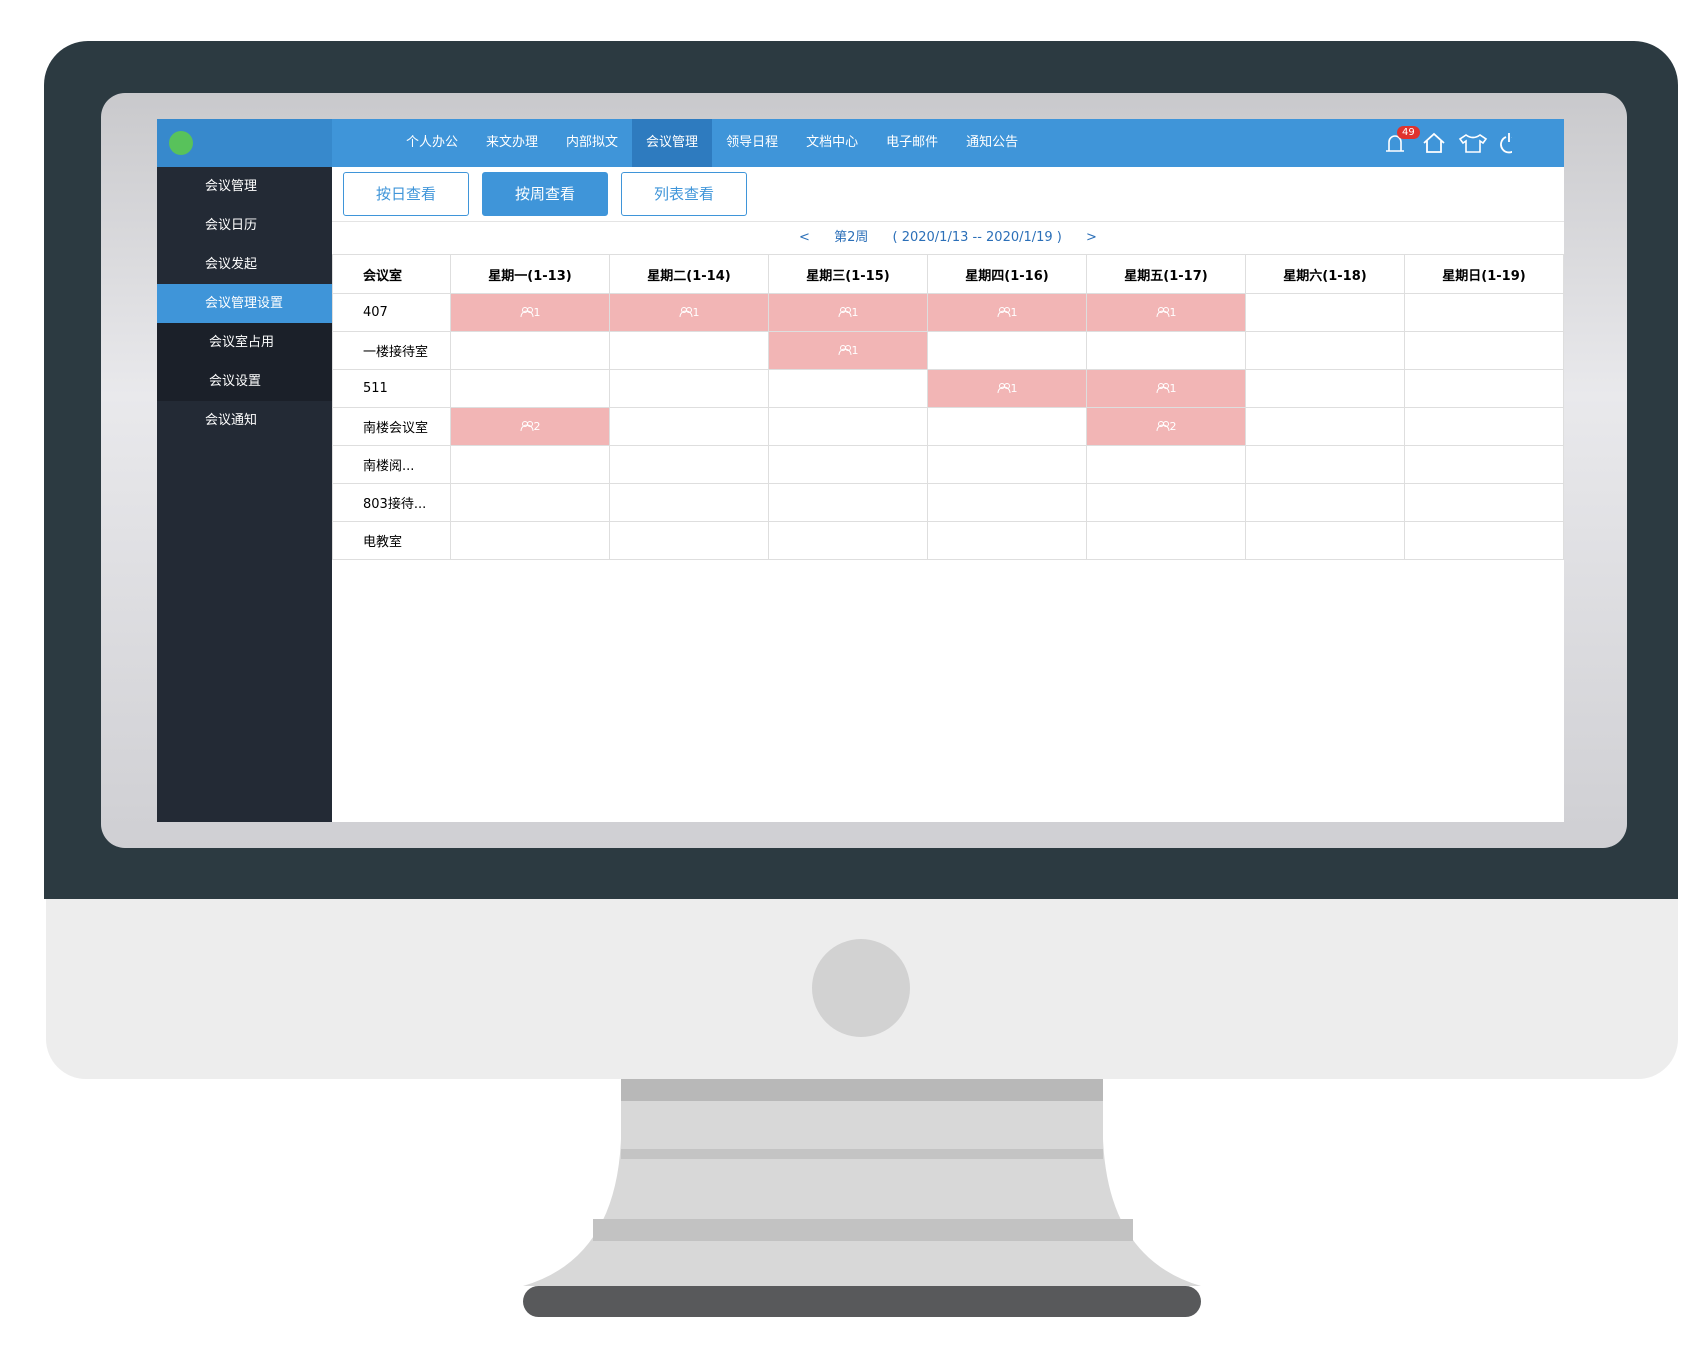 This screenshot has width=1700, height=1350. Describe the element at coordinates (912, 142) in the screenshot. I see `nav-item: 电子邮件` at that location.